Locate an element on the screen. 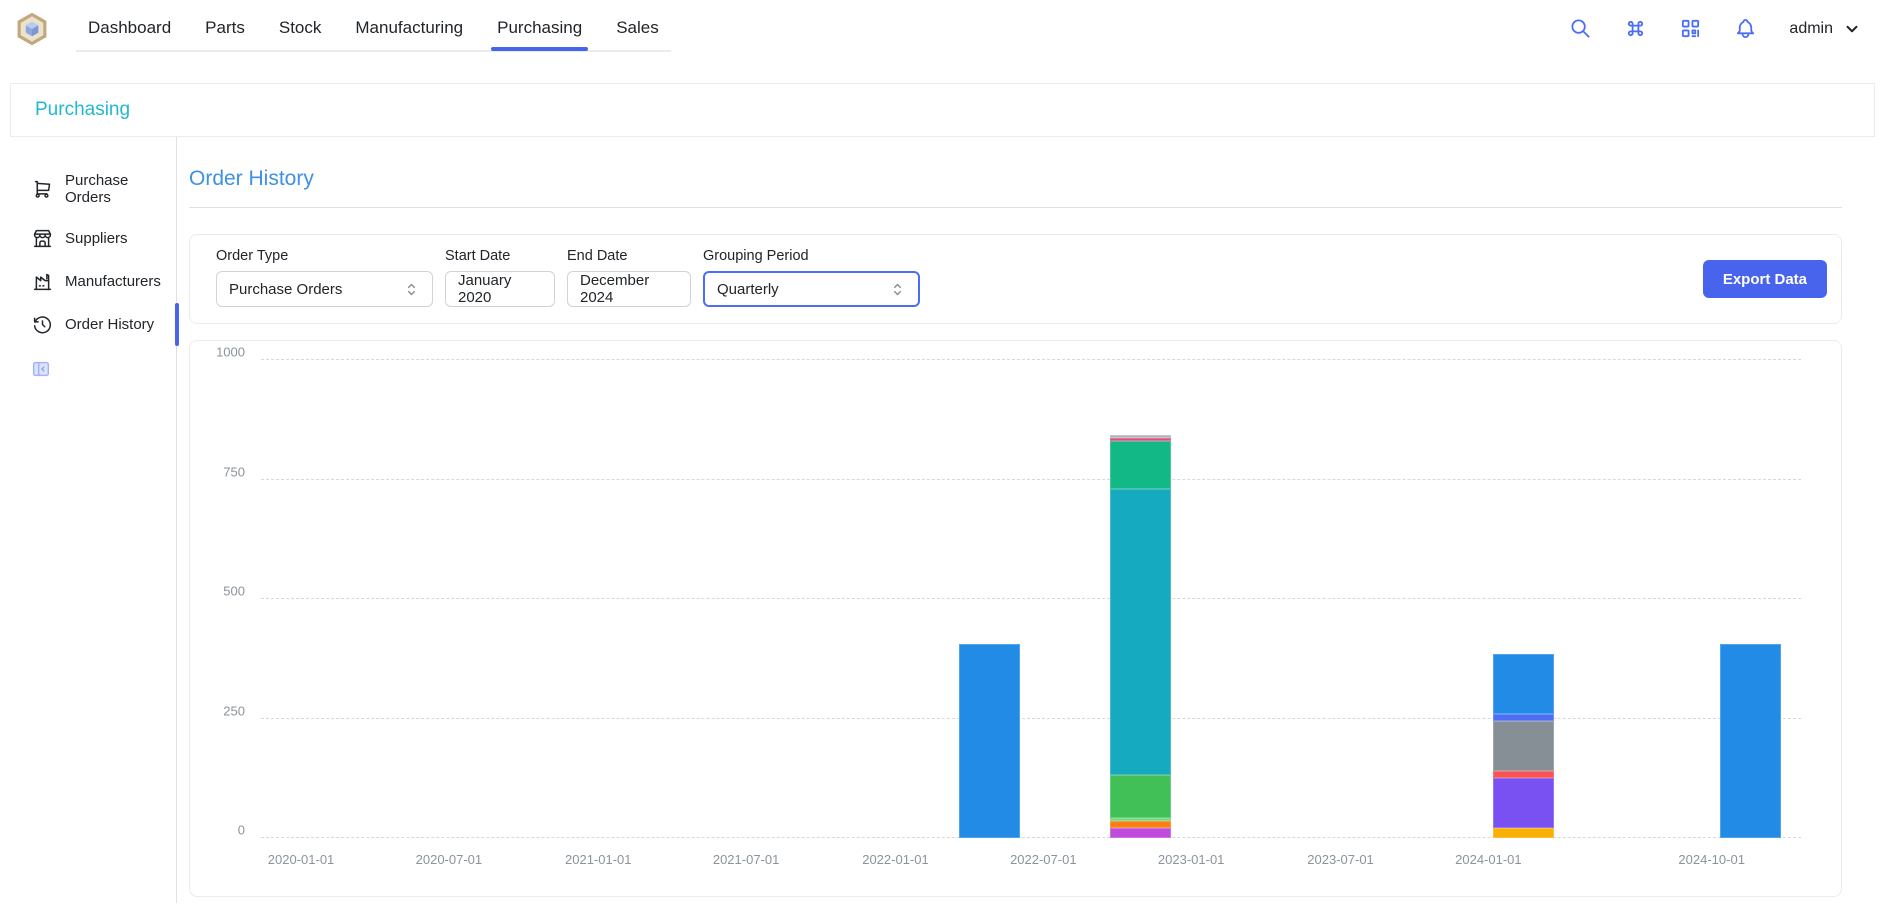 The image size is (1885, 906). command-icon is located at coordinates (1635, 28).